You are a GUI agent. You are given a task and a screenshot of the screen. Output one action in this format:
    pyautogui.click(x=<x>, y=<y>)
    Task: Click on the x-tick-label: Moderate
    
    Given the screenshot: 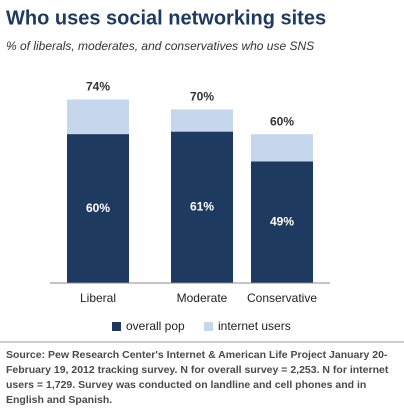 What is the action you would take?
    pyautogui.click(x=202, y=298)
    